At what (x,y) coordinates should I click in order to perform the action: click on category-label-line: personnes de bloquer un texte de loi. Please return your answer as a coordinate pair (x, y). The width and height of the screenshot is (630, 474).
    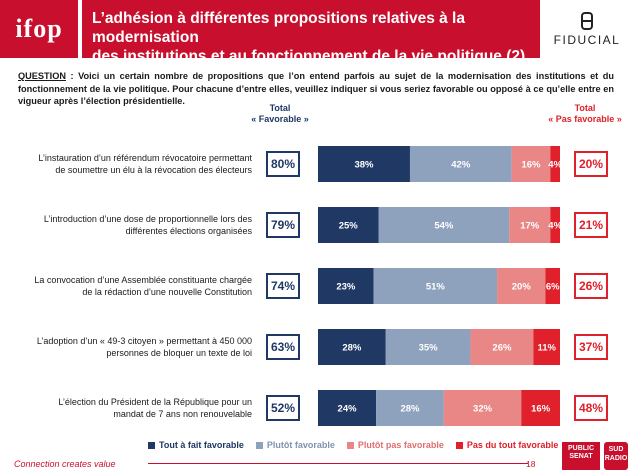
    Looking at the image, I should click on (179, 353).